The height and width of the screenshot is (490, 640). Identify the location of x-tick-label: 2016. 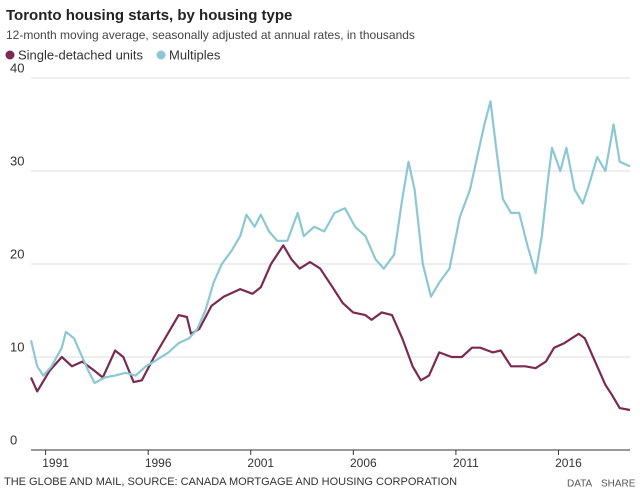
(568, 463).